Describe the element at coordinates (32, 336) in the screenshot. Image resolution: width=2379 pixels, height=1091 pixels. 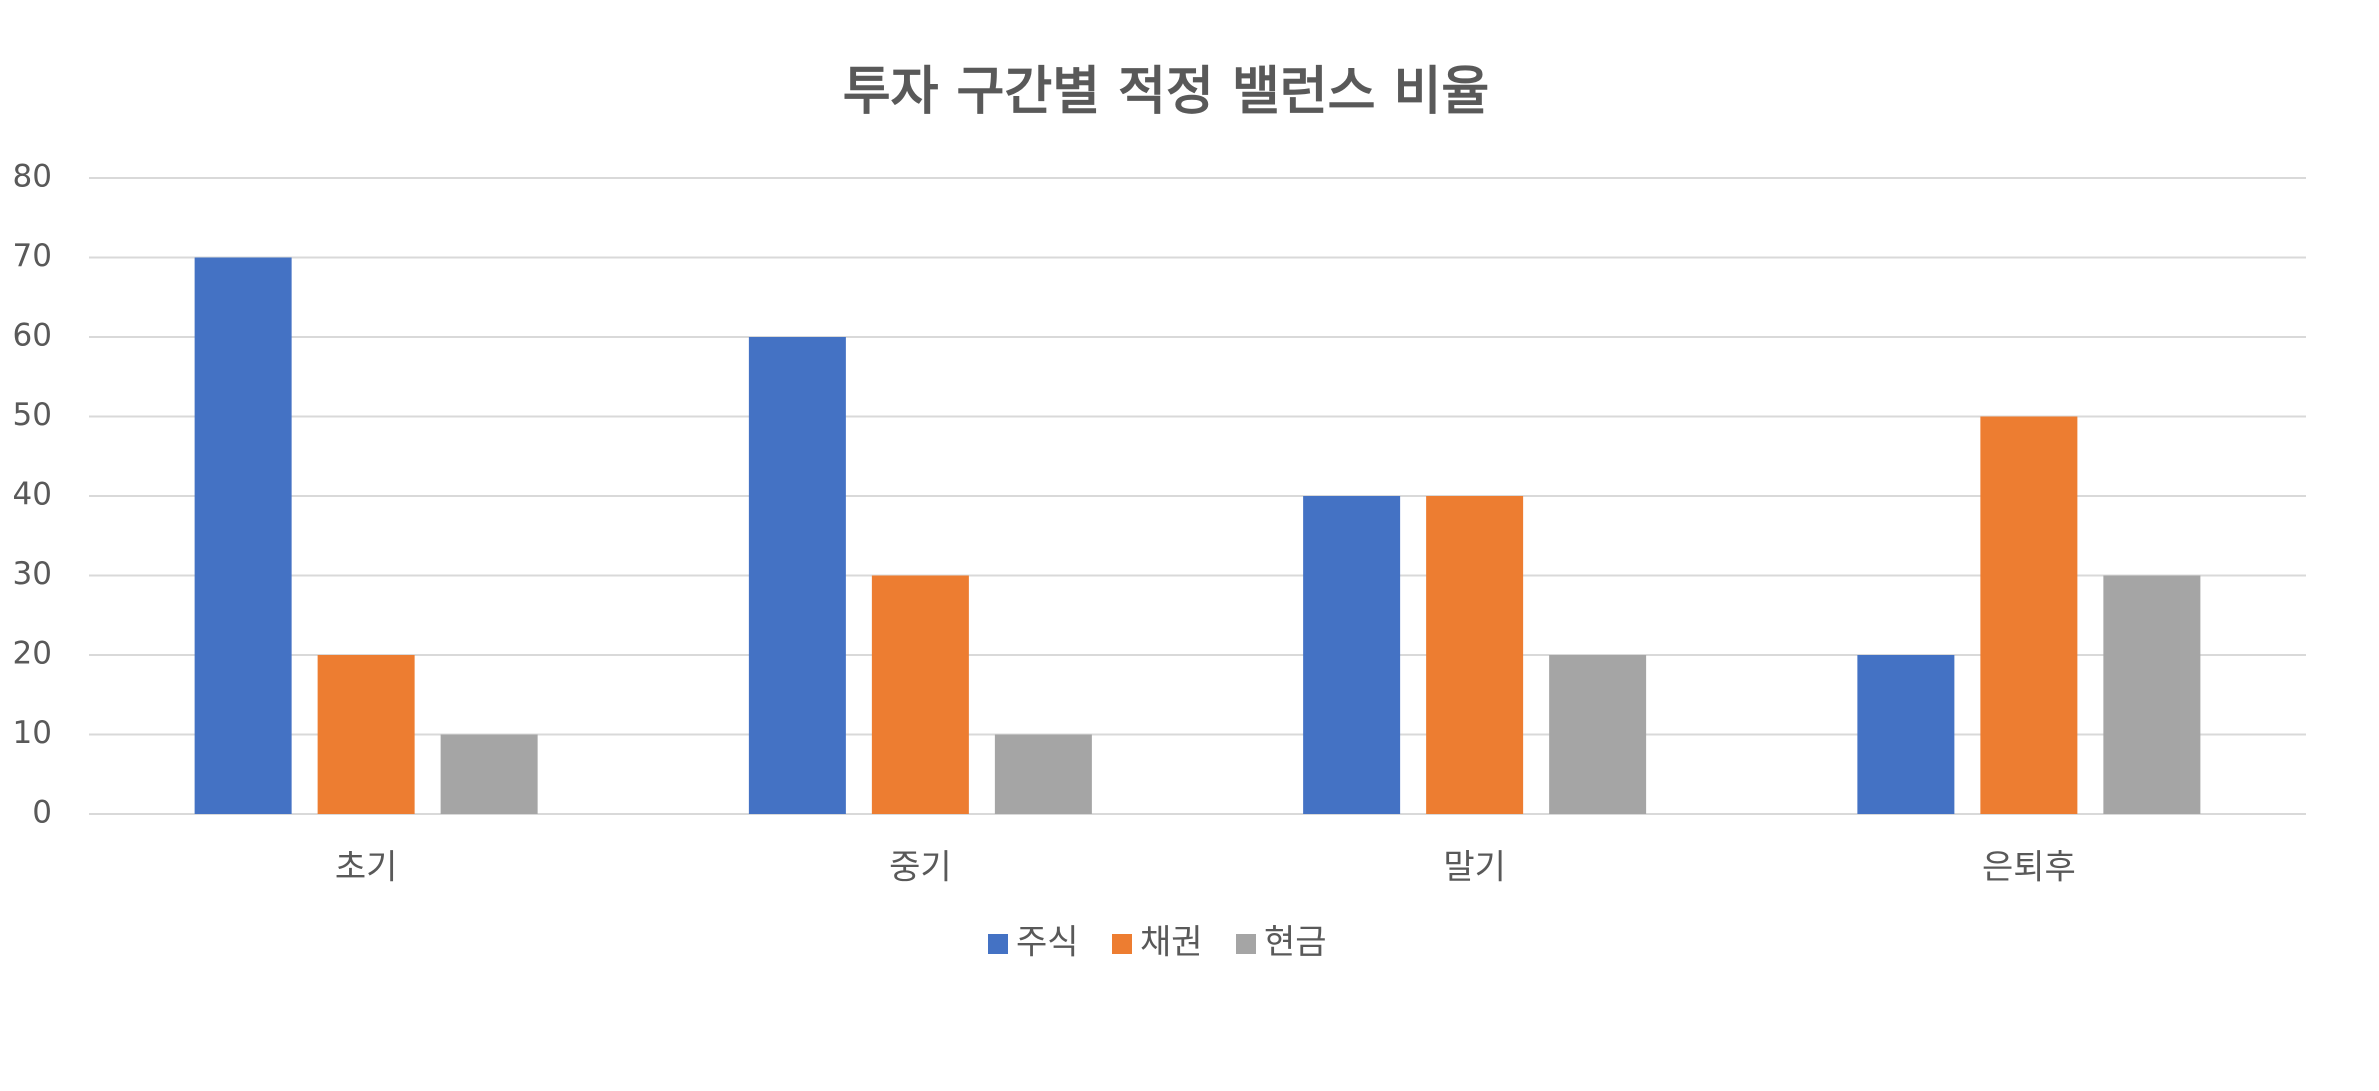
I see `y-tick-label: 60` at that location.